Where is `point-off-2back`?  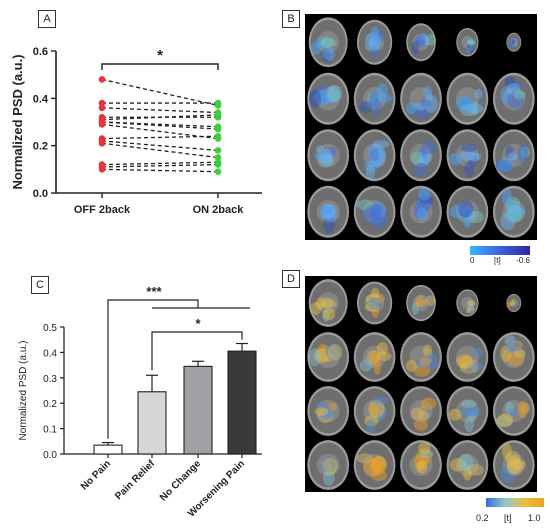
point-off-2back is located at coordinates (102, 103).